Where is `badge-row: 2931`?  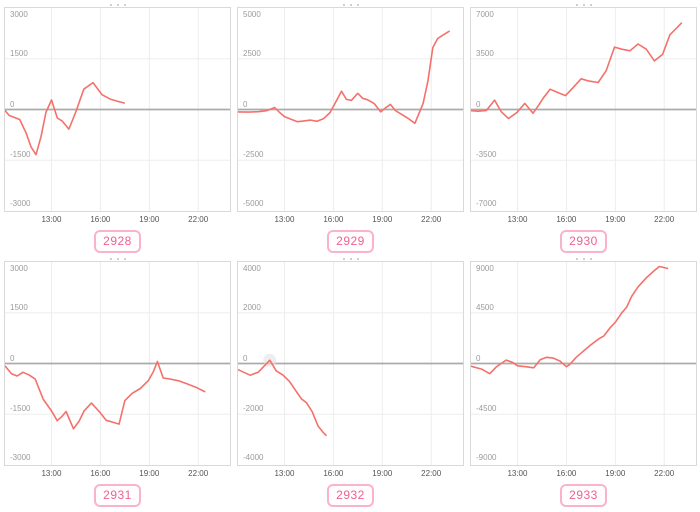 badge-row: 2931 is located at coordinates (117, 495).